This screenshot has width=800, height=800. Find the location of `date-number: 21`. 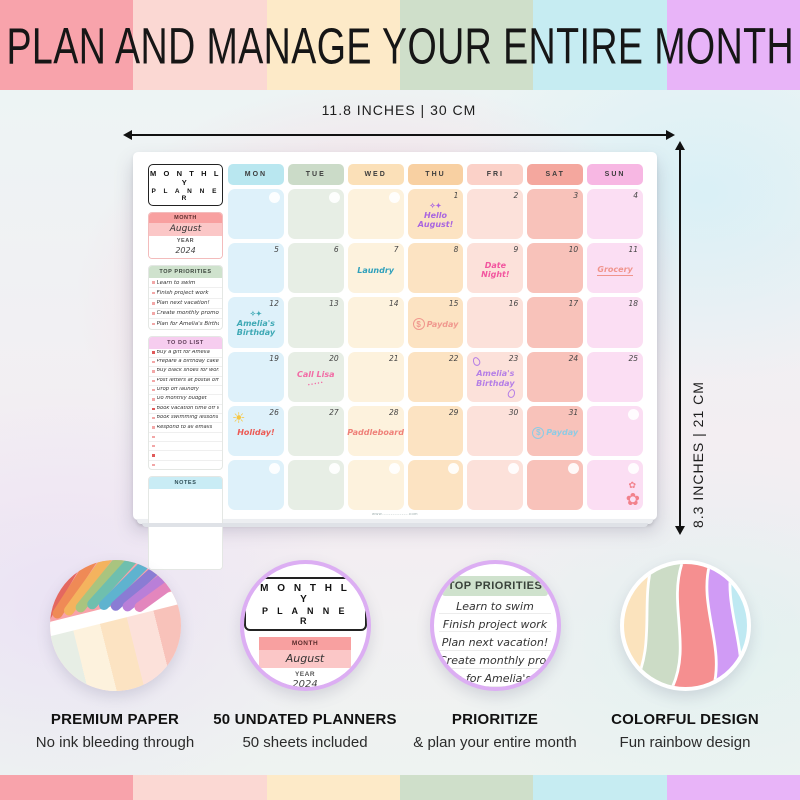

date-number: 21 is located at coordinates (394, 358).